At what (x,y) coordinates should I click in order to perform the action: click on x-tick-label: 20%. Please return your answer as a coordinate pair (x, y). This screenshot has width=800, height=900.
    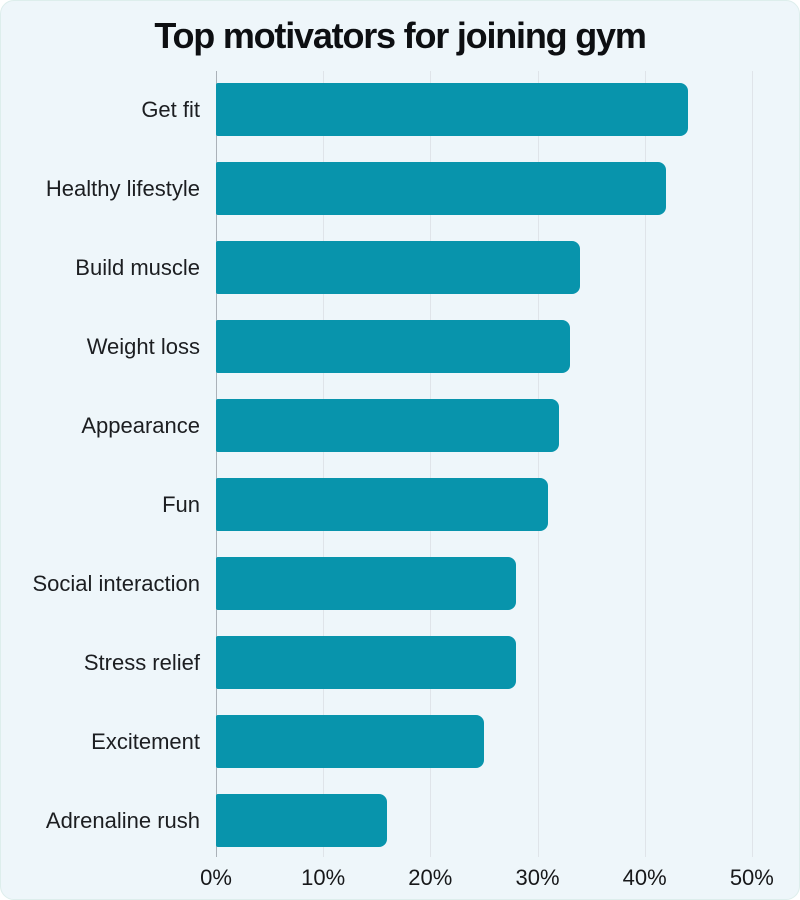
    Looking at the image, I should click on (430, 877).